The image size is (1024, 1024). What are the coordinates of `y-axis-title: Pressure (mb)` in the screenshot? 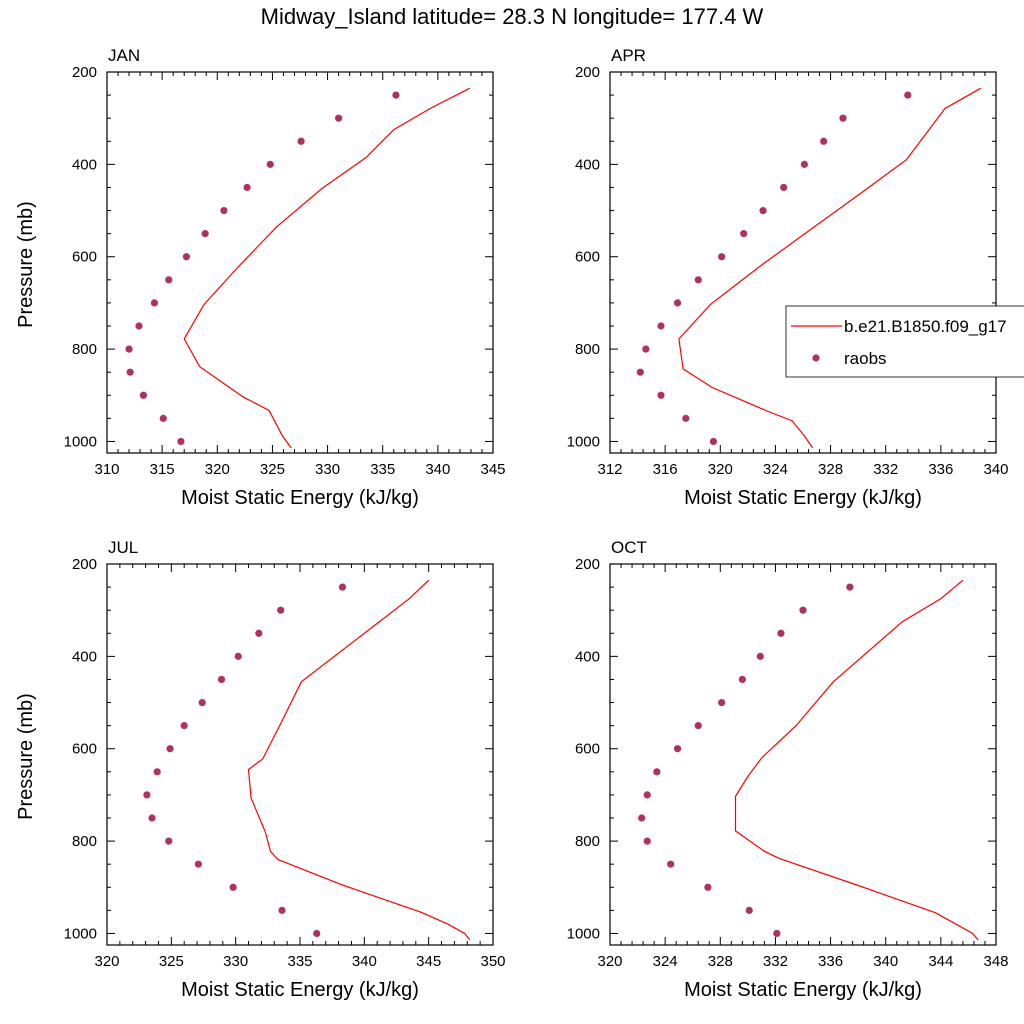 It's located at (26, 756).